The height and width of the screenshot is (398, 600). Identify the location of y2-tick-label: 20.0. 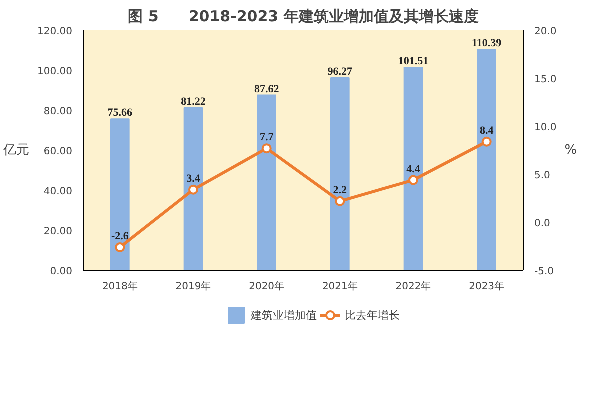
(545, 32).